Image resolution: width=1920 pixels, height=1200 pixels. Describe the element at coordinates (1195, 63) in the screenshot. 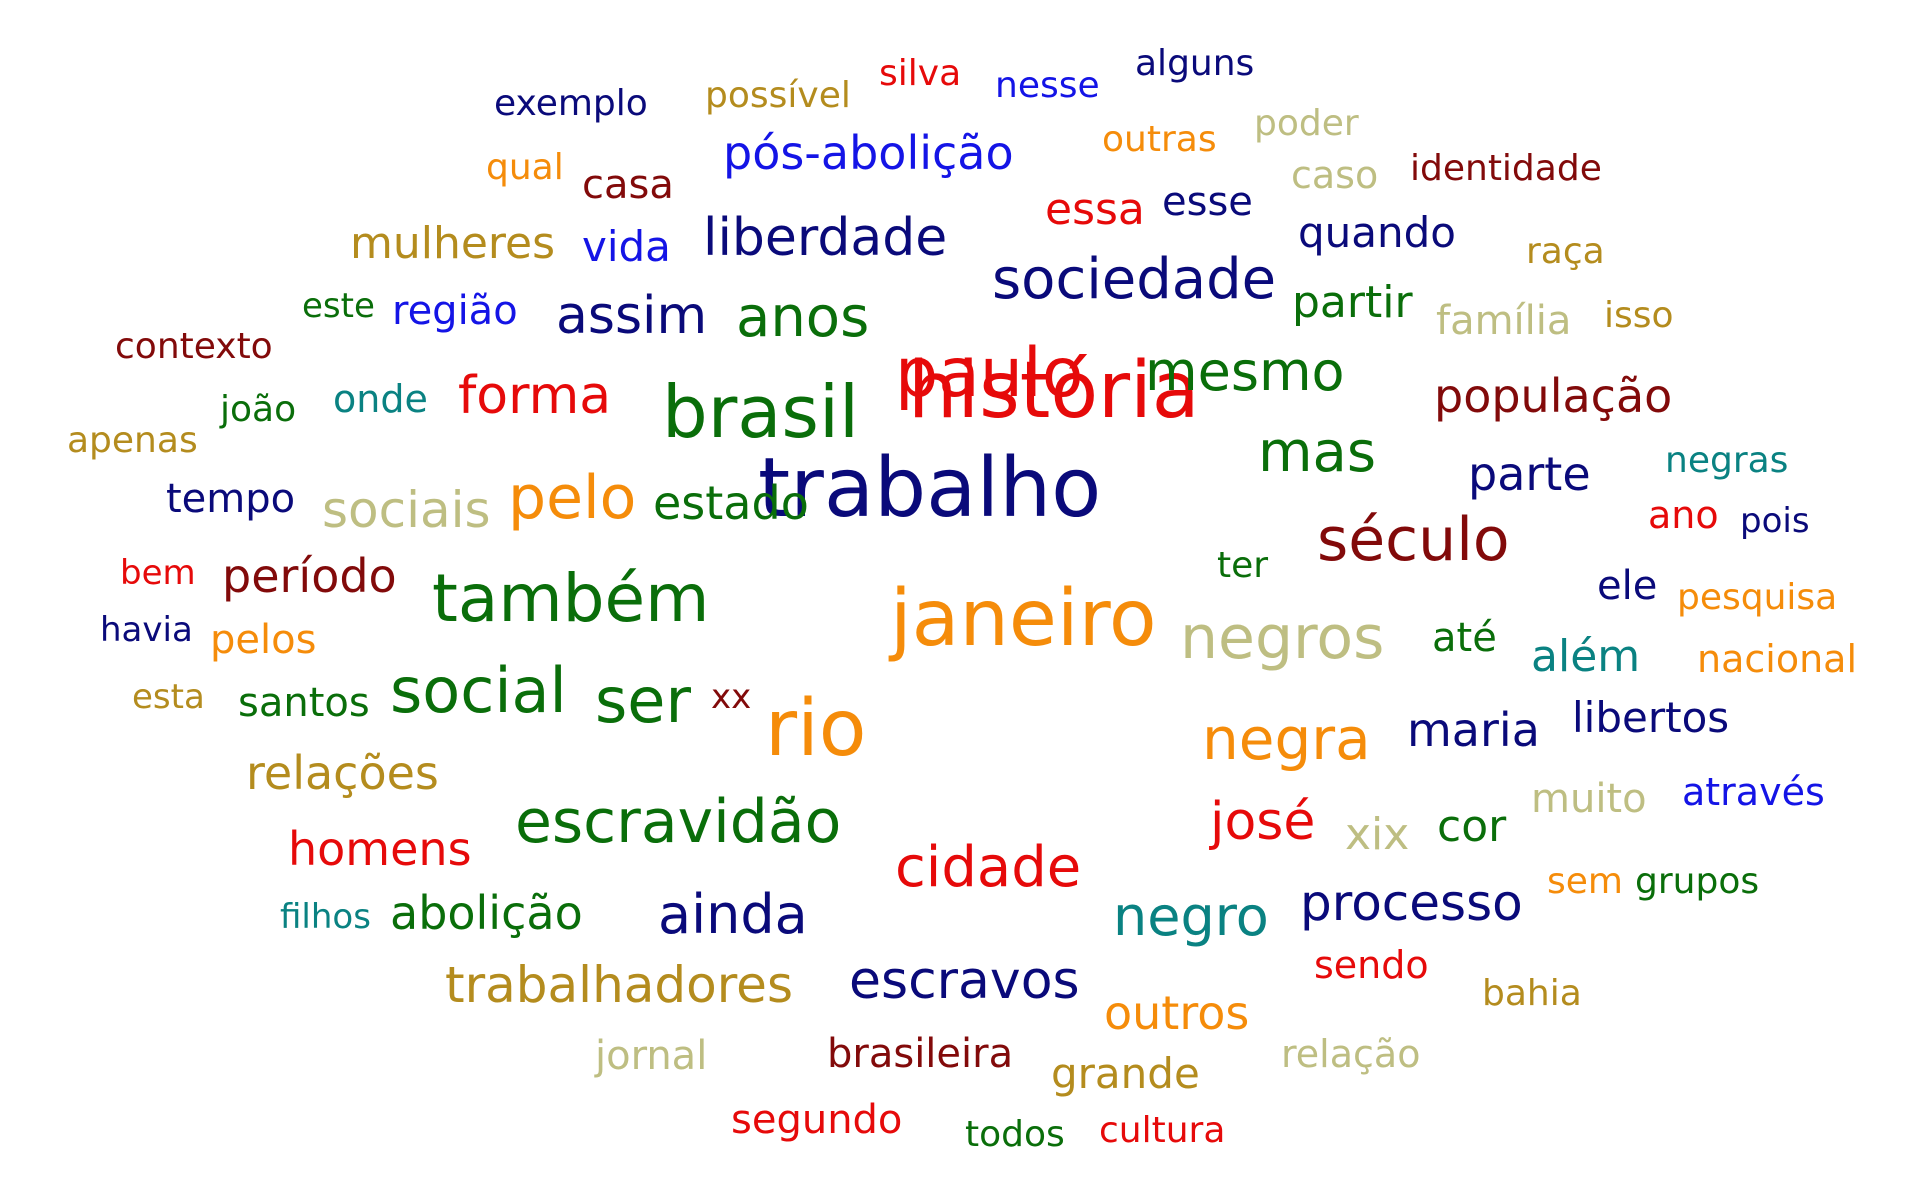

I see `word-alguns: alguns` at that location.